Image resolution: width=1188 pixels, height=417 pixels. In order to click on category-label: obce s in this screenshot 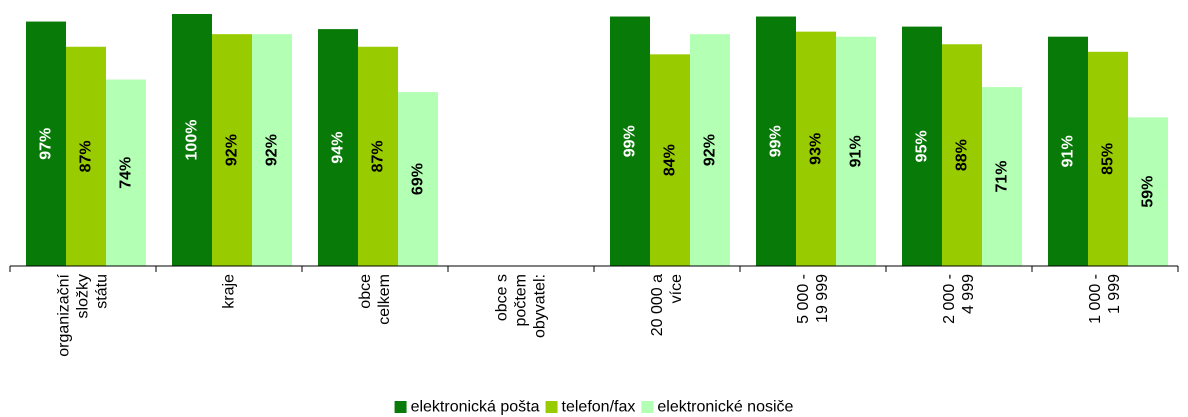, I will do `click(502, 297)`.